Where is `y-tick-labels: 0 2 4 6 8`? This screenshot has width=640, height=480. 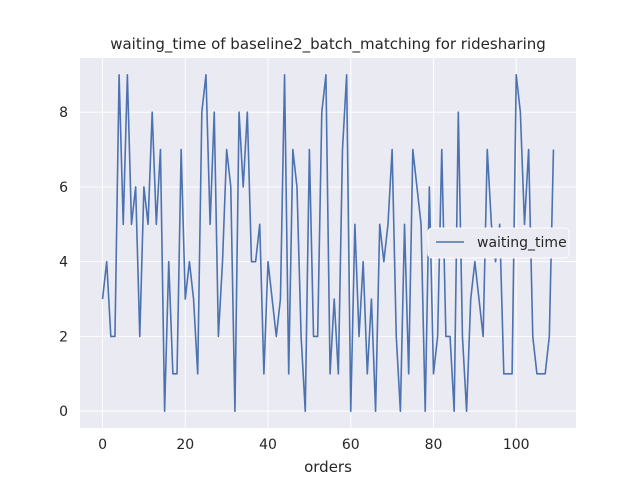
y-tick-labels: 0 2 4 6 8 is located at coordinates (63, 262).